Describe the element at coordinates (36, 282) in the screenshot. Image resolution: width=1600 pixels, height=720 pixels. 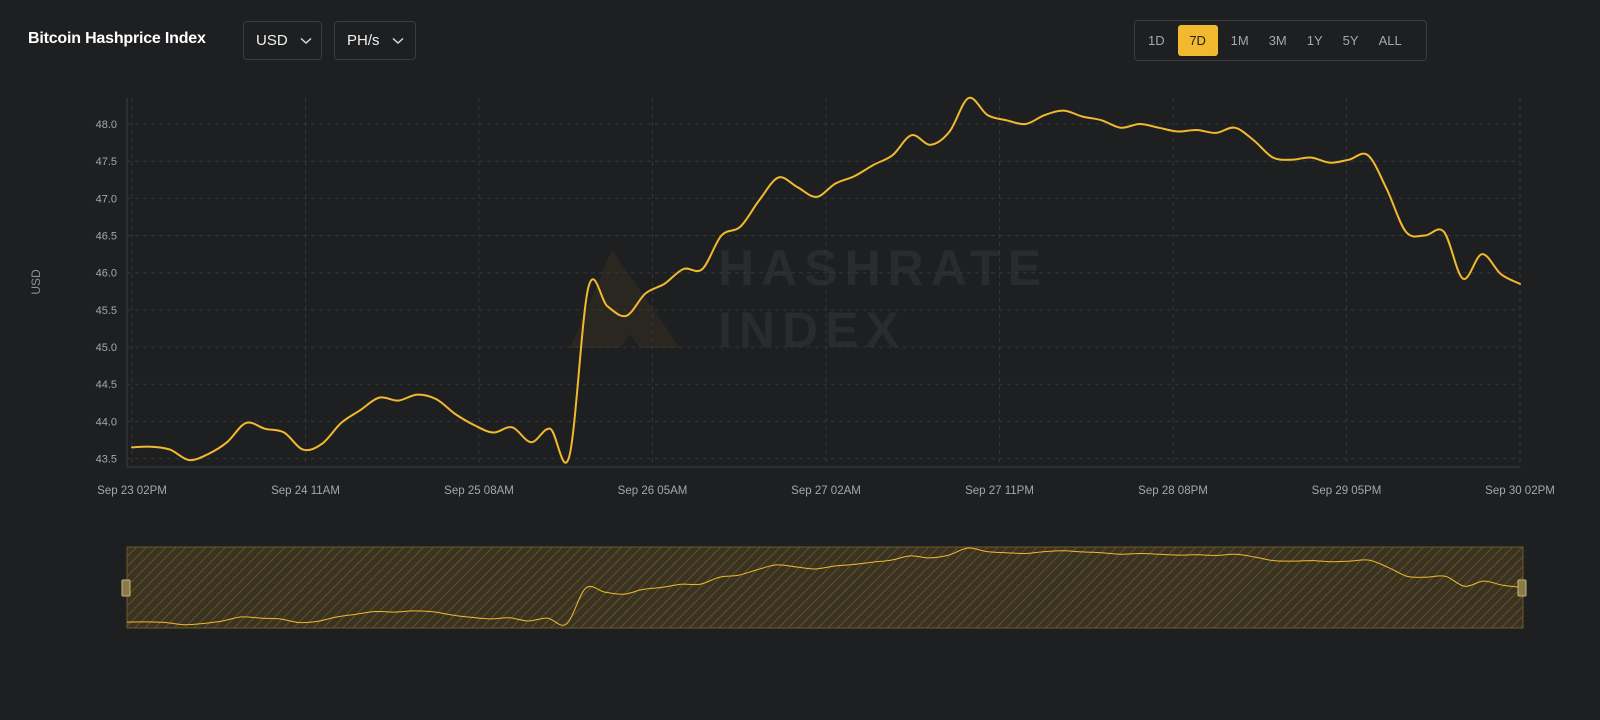
I see `y-axis-title: USD` at that location.